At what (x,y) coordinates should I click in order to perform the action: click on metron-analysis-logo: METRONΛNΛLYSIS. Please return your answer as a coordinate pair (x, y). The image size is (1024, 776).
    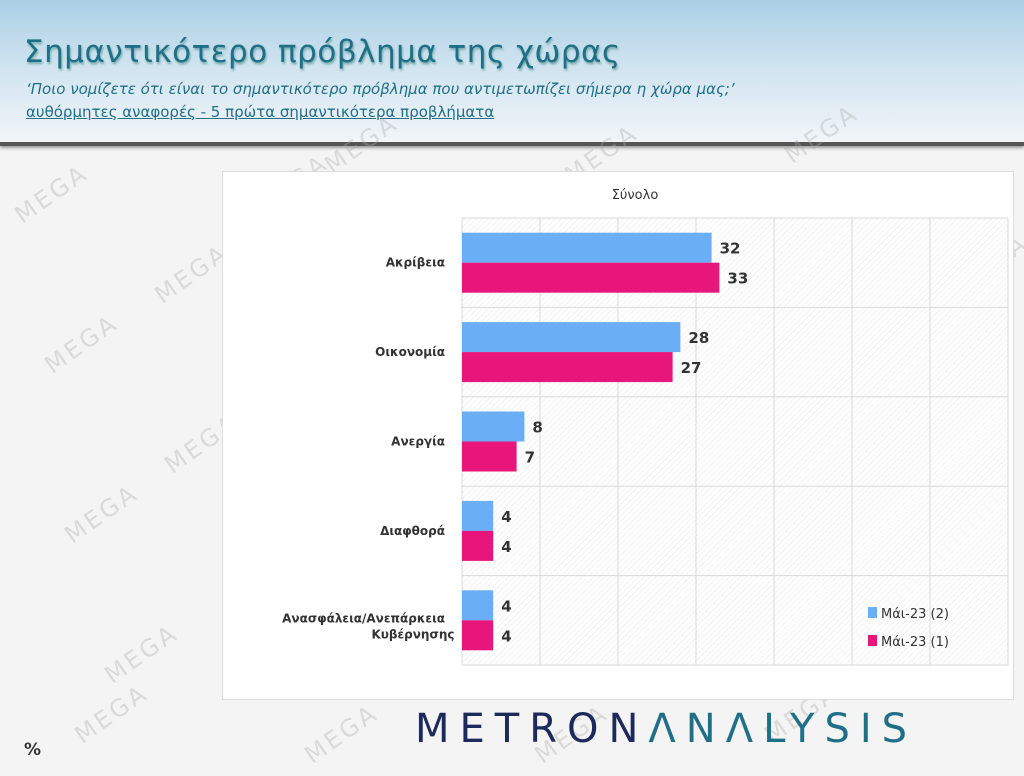
    Looking at the image, I should click on (666, 729).